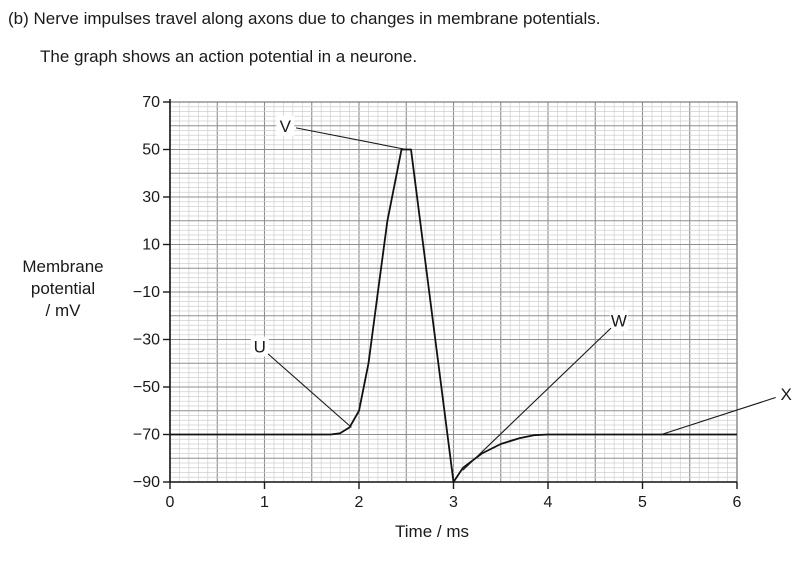 This screenshot has height=570, width=798. Describe the element at coordinates (432, 531) in the screenshot. I see `x-axis-label: Time / ms` at that location.